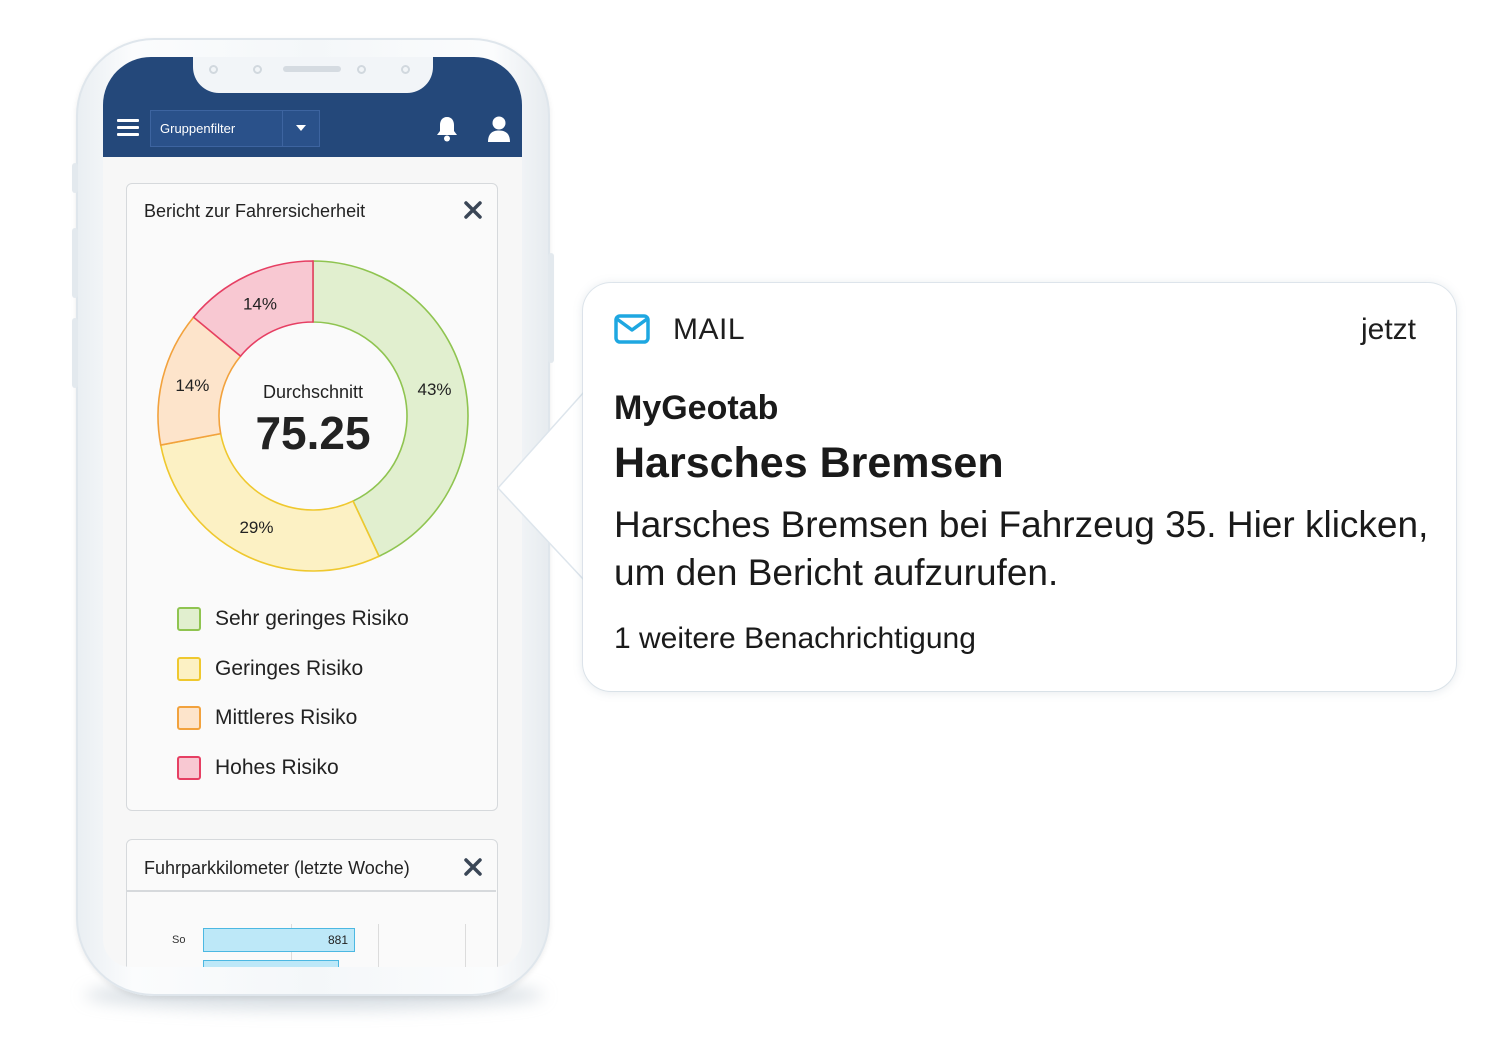 This screenshot has width=1496, height=1048. Describe the element at coordinates (271, 963) in the screenshot. I see `bar` at that location.